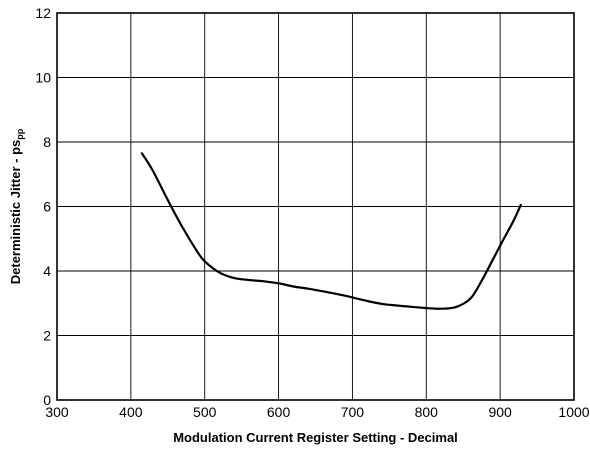 Image resolution: width=590 pixels, height=450 pixels. I want to click on y-axis-title: Deterministic Jitter - pspp, so click(16, 206).